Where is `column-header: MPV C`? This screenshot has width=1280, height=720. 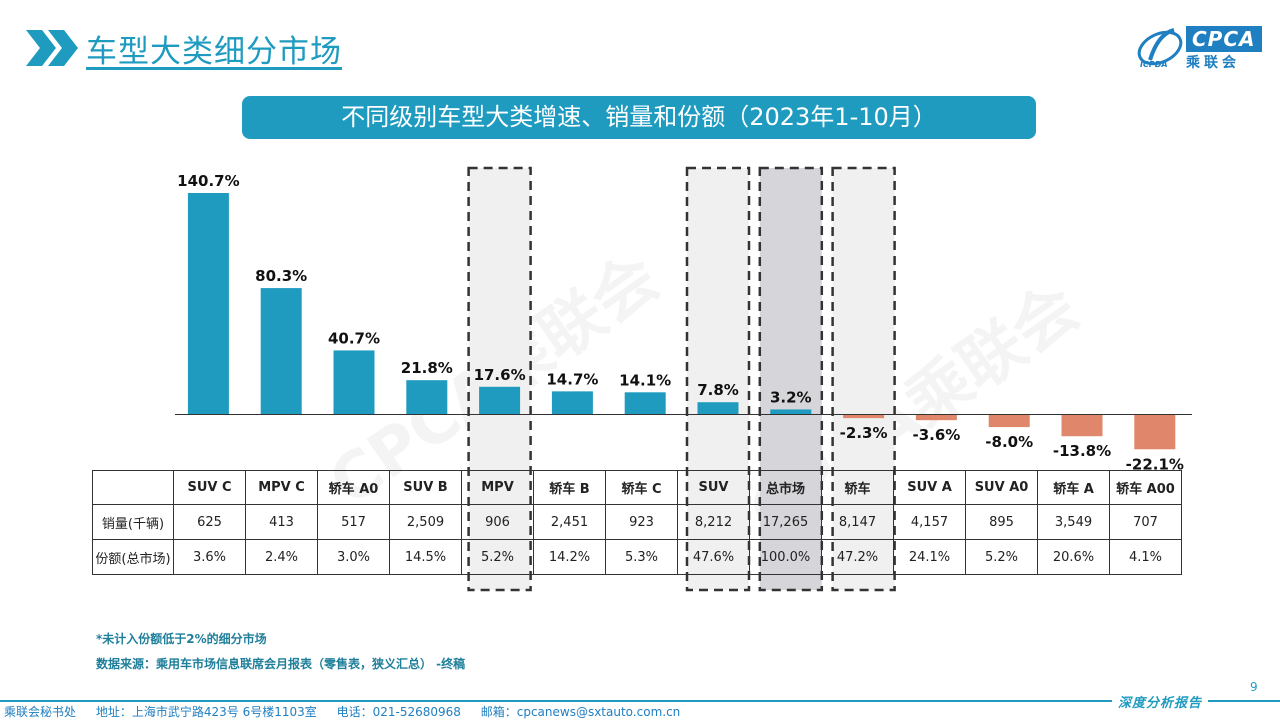
column-header: MPV C is located at coordinates (281, 487).